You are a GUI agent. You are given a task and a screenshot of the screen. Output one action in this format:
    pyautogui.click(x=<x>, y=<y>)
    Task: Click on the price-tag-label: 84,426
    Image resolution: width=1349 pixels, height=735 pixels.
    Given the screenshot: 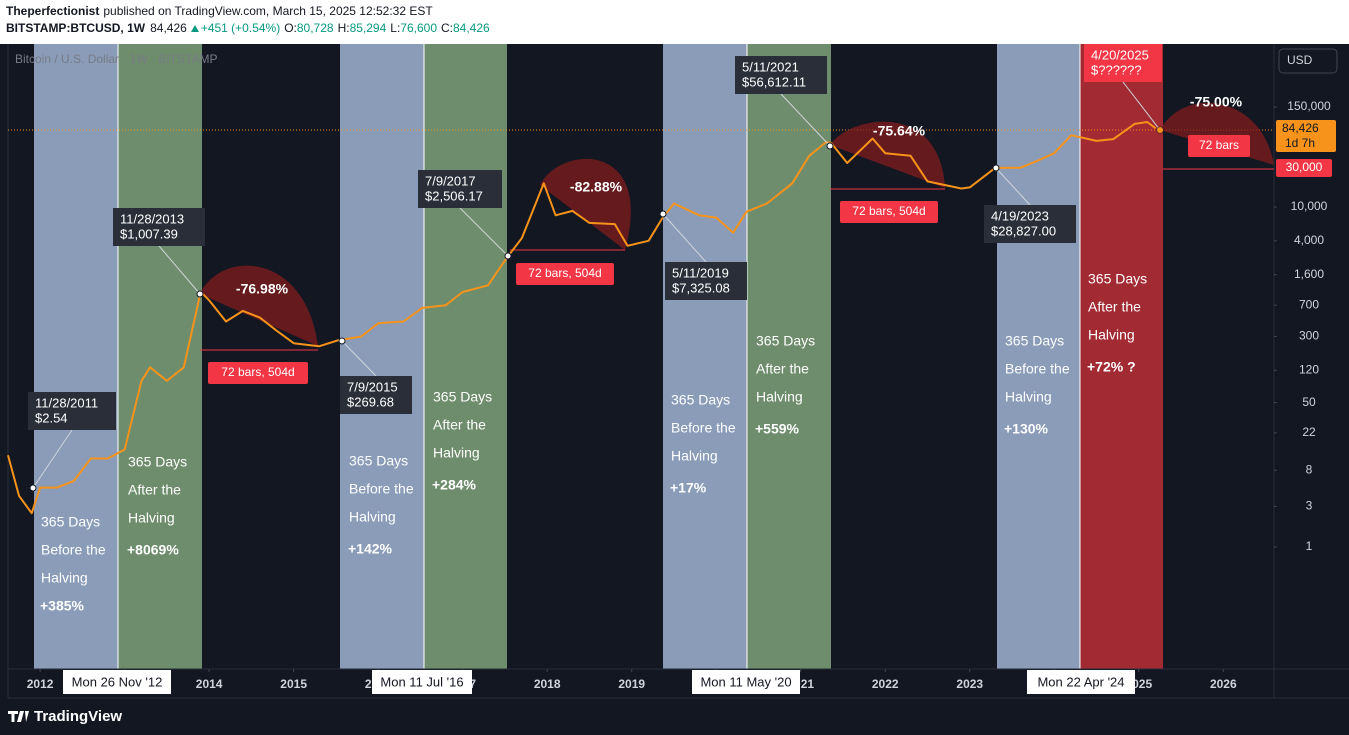 What is the action you would take?
    pyautogui.click(x=1300, y=128)
    